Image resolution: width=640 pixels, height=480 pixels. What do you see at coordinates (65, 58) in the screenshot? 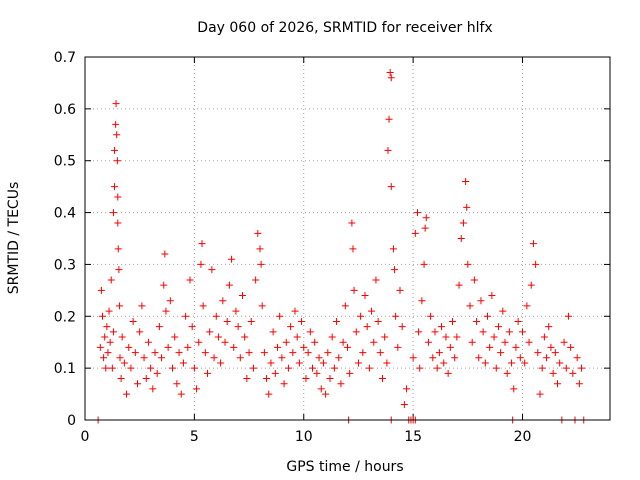
I see `y-tick-label: 0.7` at bounding box center [65, 58].